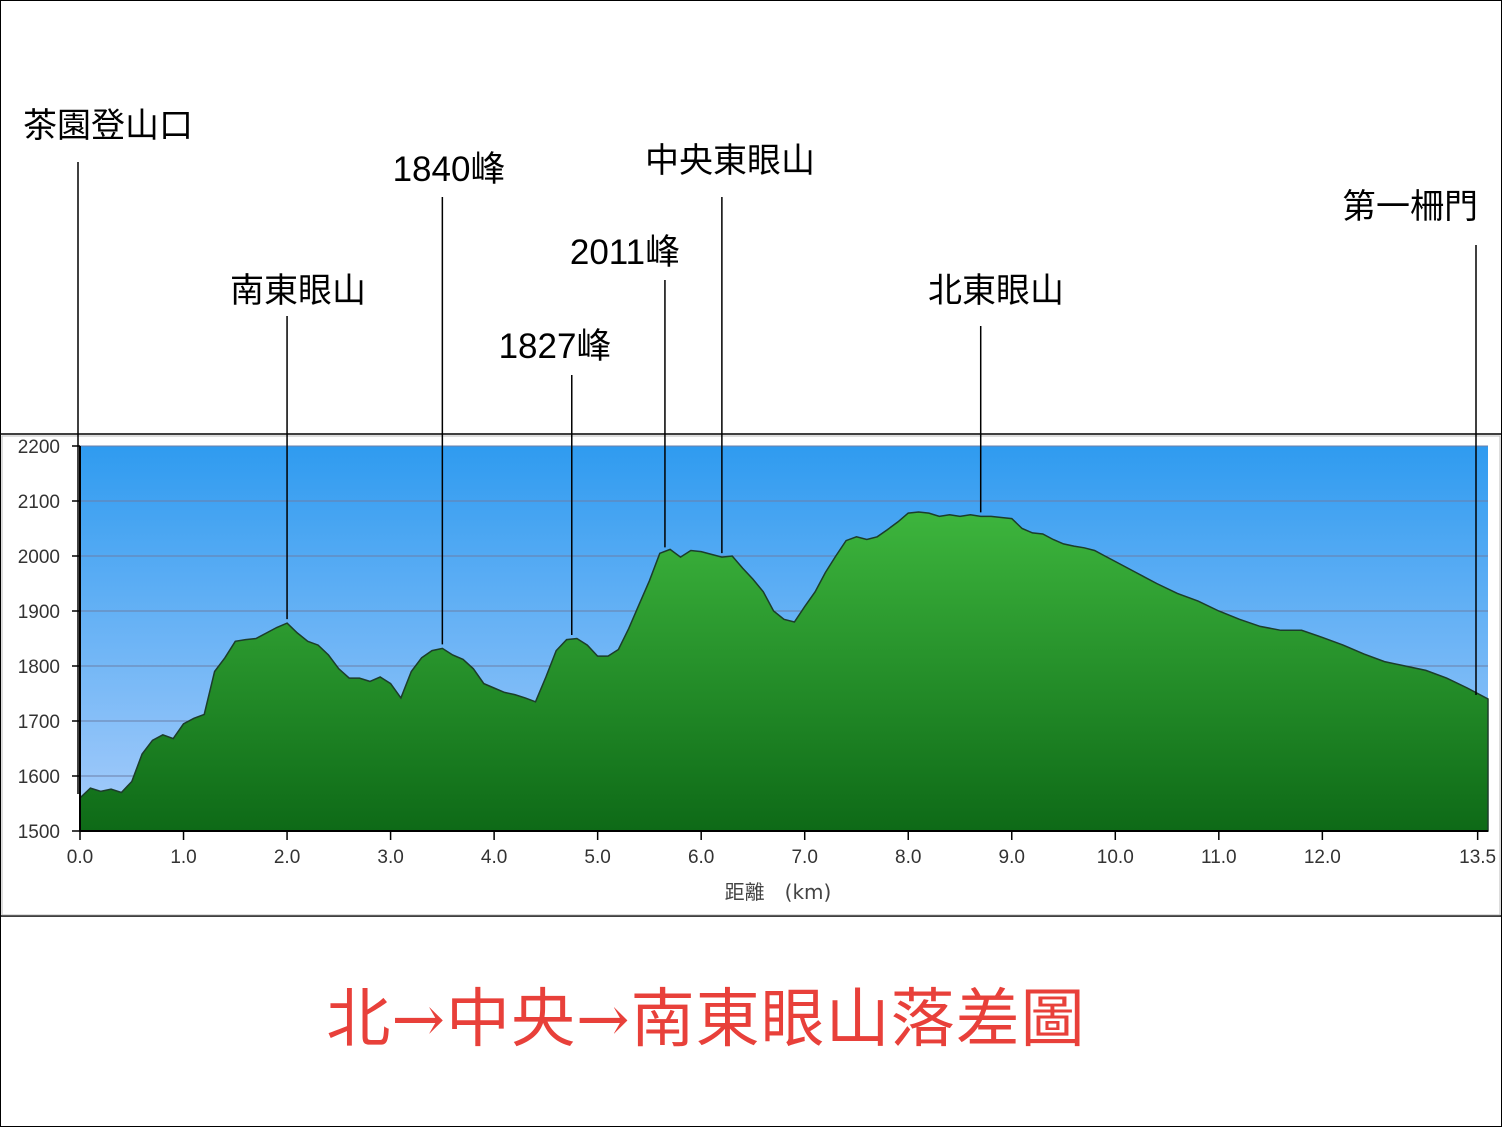 The height and width of the screenshot is (1127, 1502). Describe the element at coordinates (908, 857) in the screenshot. I see `x-tick-label: 8.0` at that location.